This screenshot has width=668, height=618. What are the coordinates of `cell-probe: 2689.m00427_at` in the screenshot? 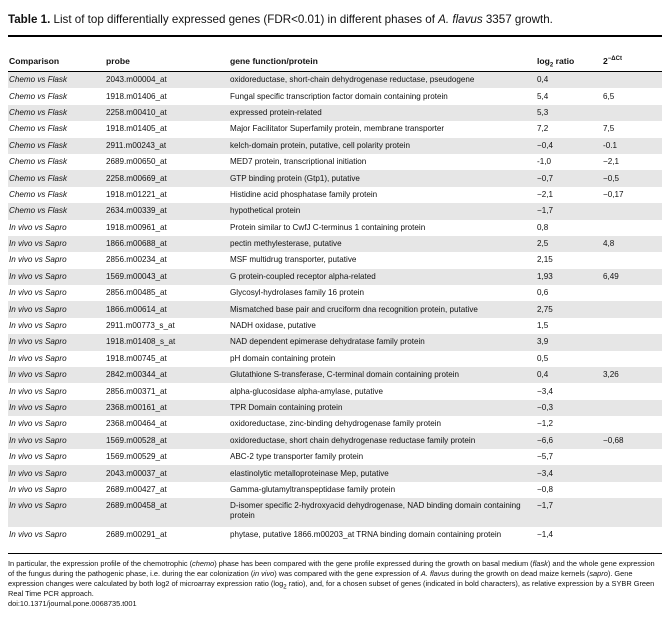 It's located at (136, 489).